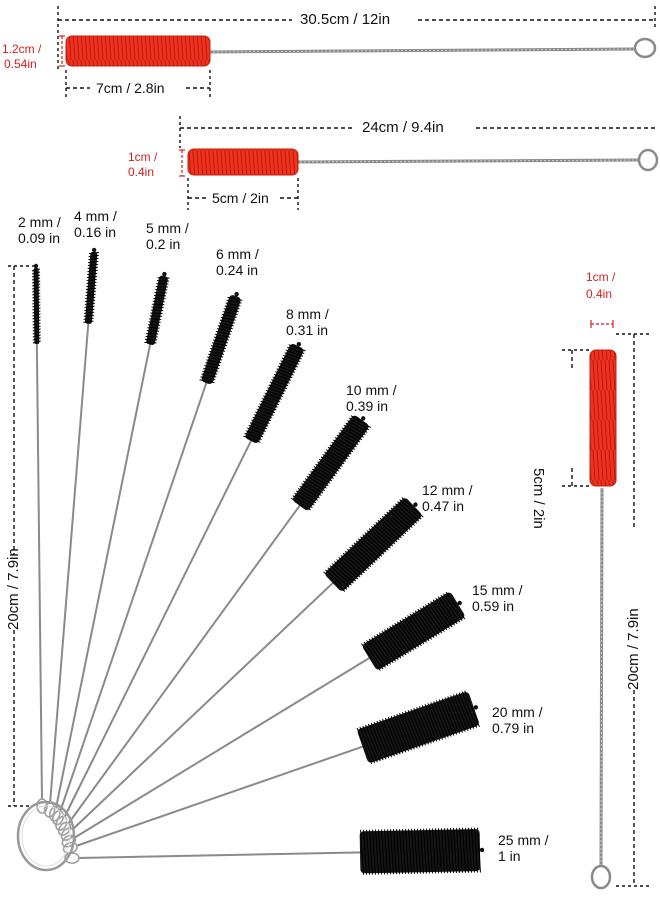 The height and width of the screenshot is (905, 660). Describe the element at coordinates (163, 244) in the screenshot. I see `fan-brush-size-inch: 0.2 in` at that location.